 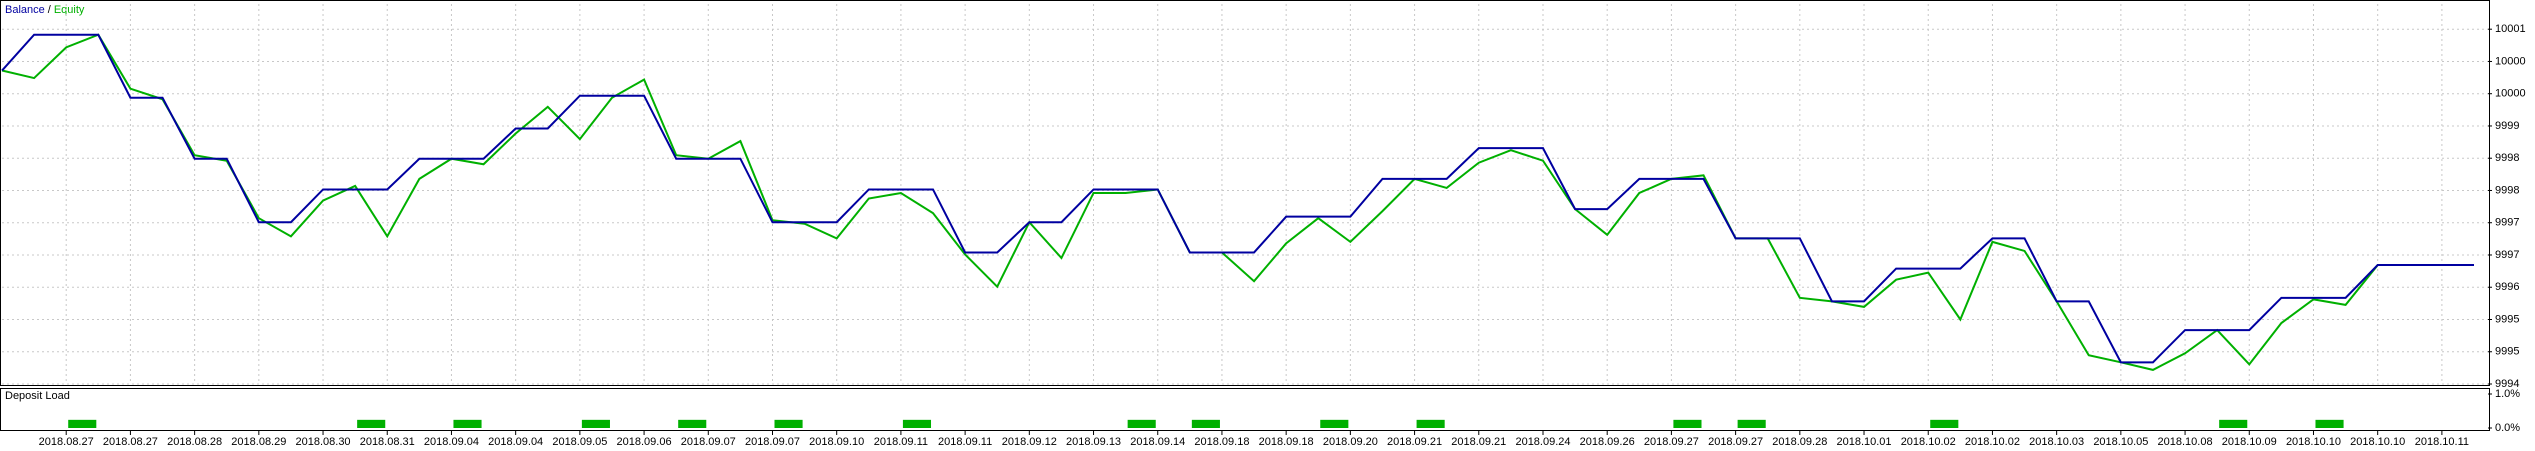 I want to click on legend: Balance / Equity, so click(x=45, y=10).